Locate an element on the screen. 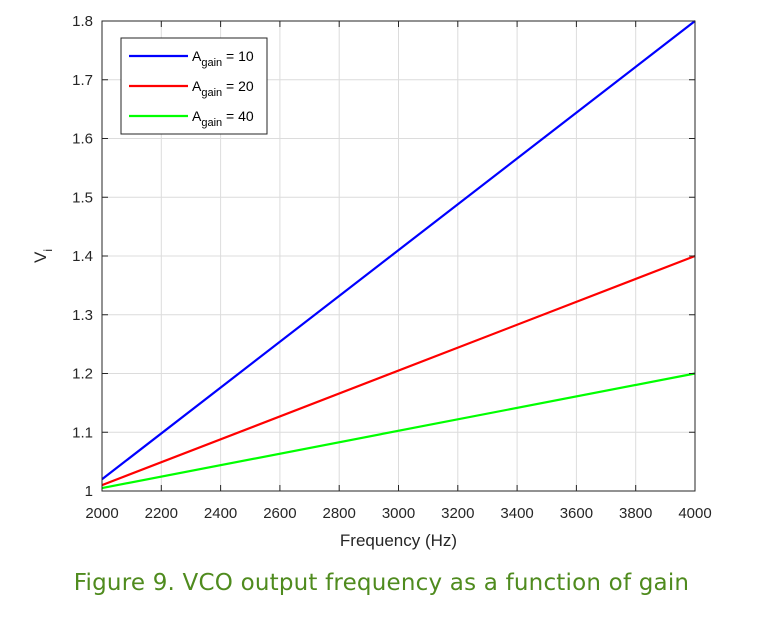  y-tick-label: 1.1 is located at coordinates (82, 432).